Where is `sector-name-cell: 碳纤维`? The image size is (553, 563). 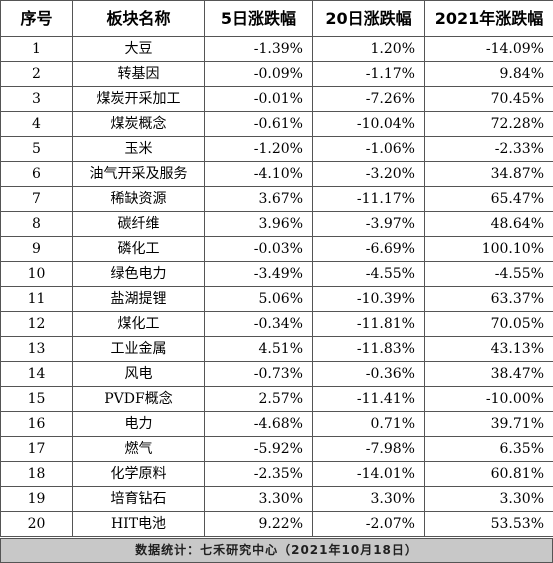 sector-name-cell: 碳纤维 is located at coordinates (138, 224).